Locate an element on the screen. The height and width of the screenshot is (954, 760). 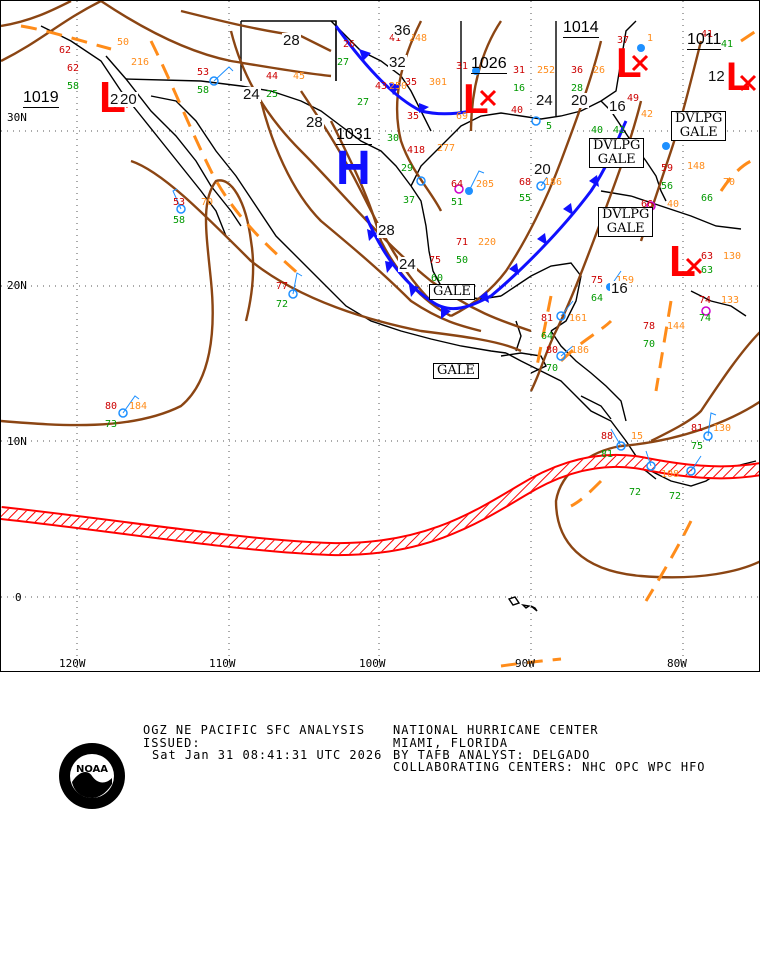
low-1019-value: 1019 is located at coordinates (41, 98).